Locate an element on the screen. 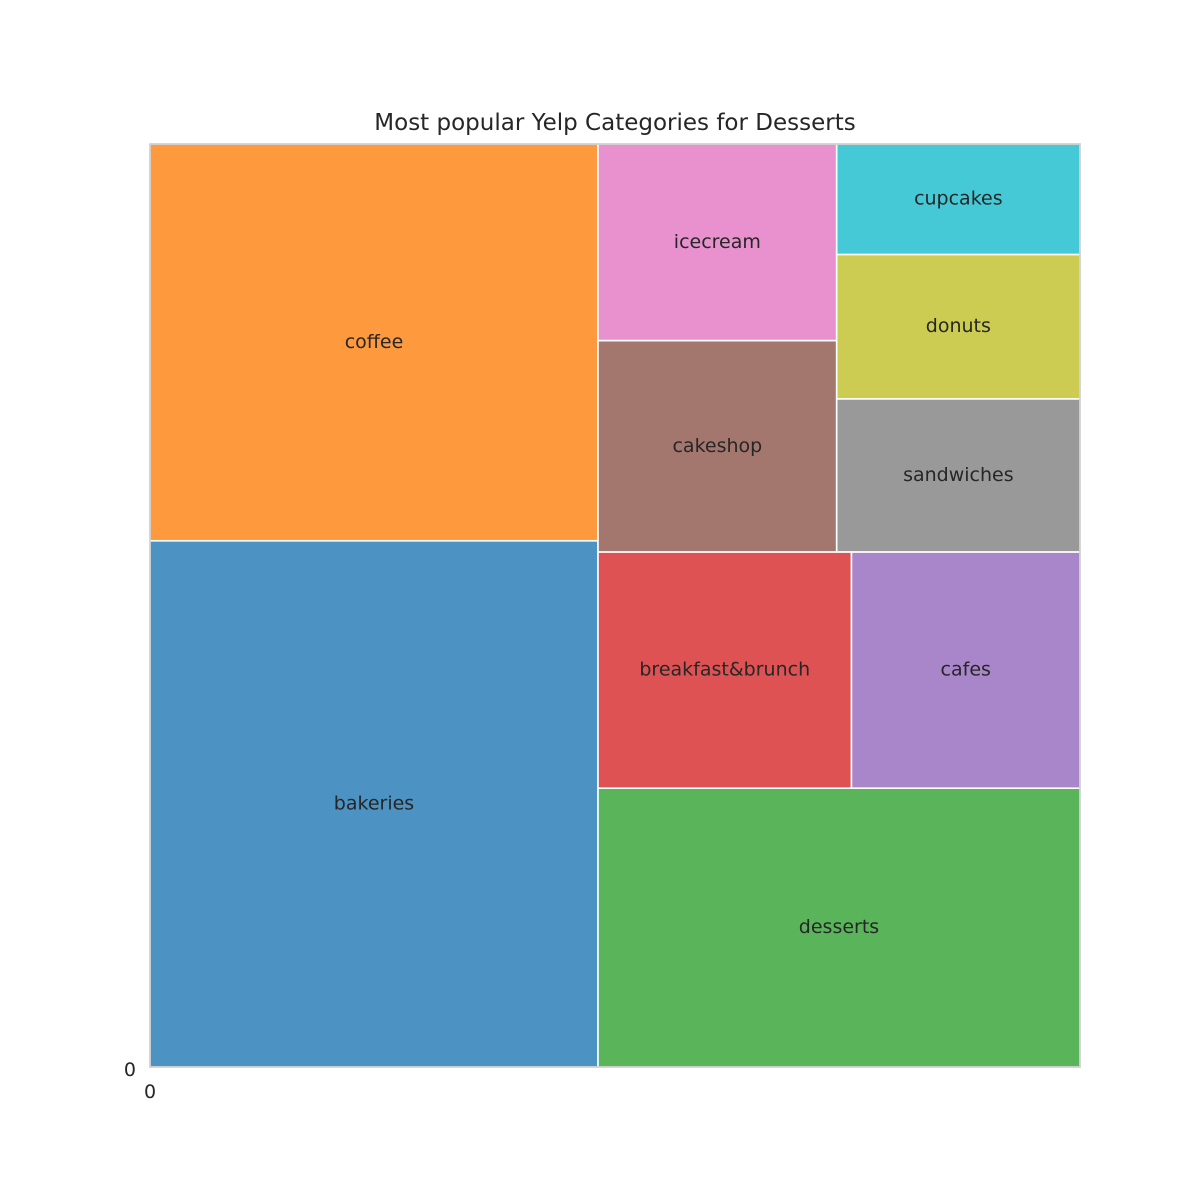  treemap-tile-cafes is located at coordinates (965, 670).